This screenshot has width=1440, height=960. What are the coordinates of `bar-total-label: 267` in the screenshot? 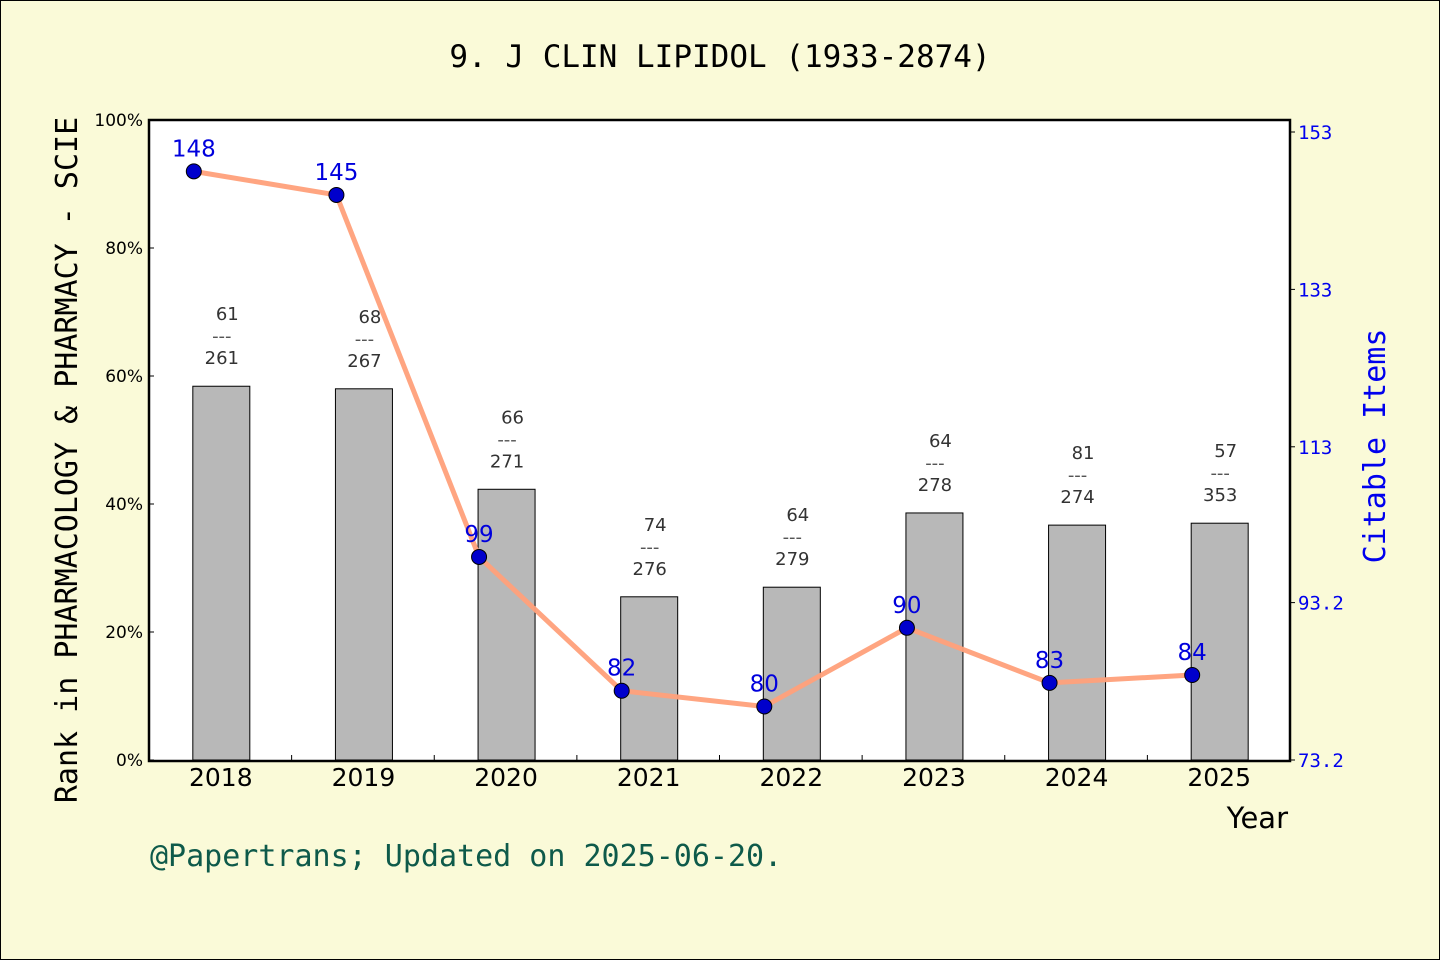 It's located at (364, 361).